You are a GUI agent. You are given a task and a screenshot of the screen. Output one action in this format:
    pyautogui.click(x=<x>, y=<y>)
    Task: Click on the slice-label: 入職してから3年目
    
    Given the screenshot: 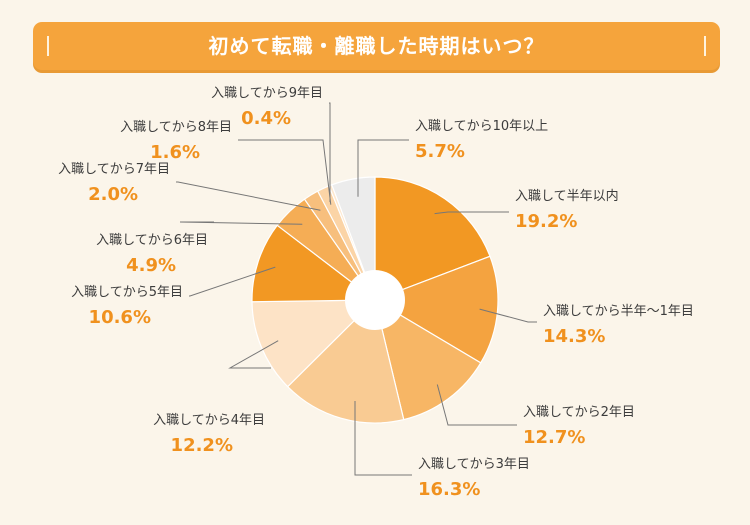 What is the action you would take?
    pyautogui.click(x=474, y=464)
    